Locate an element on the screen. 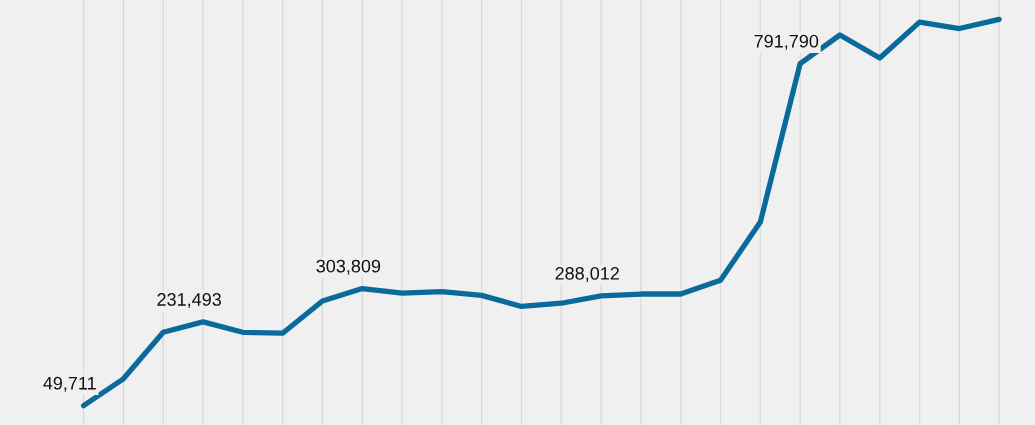 The image size is (1035, 425). data-label: 288,012 is located at coordinates (587, 274).